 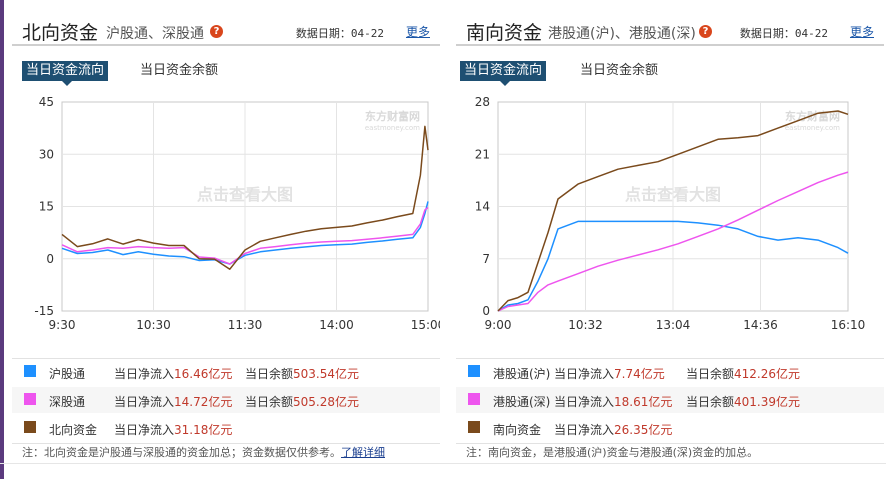 What do you see at coordinates (609, 374) in the screenshot?
I see `legend-flow: 当日净流入7.74亿元` at bounding box center [609, 374].